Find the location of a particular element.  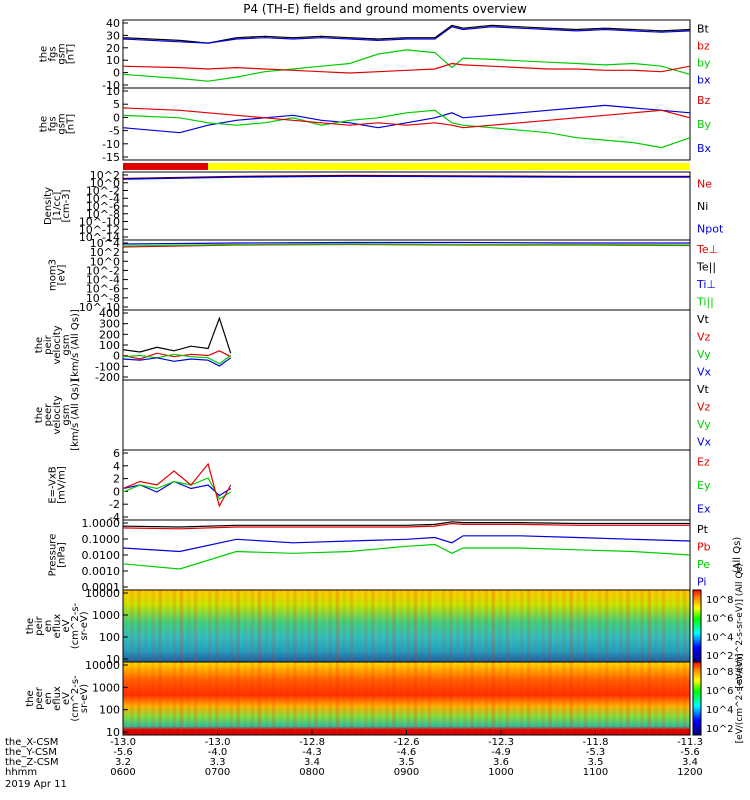

y-axis-label: Pressure is located at coordinates (53, 555).